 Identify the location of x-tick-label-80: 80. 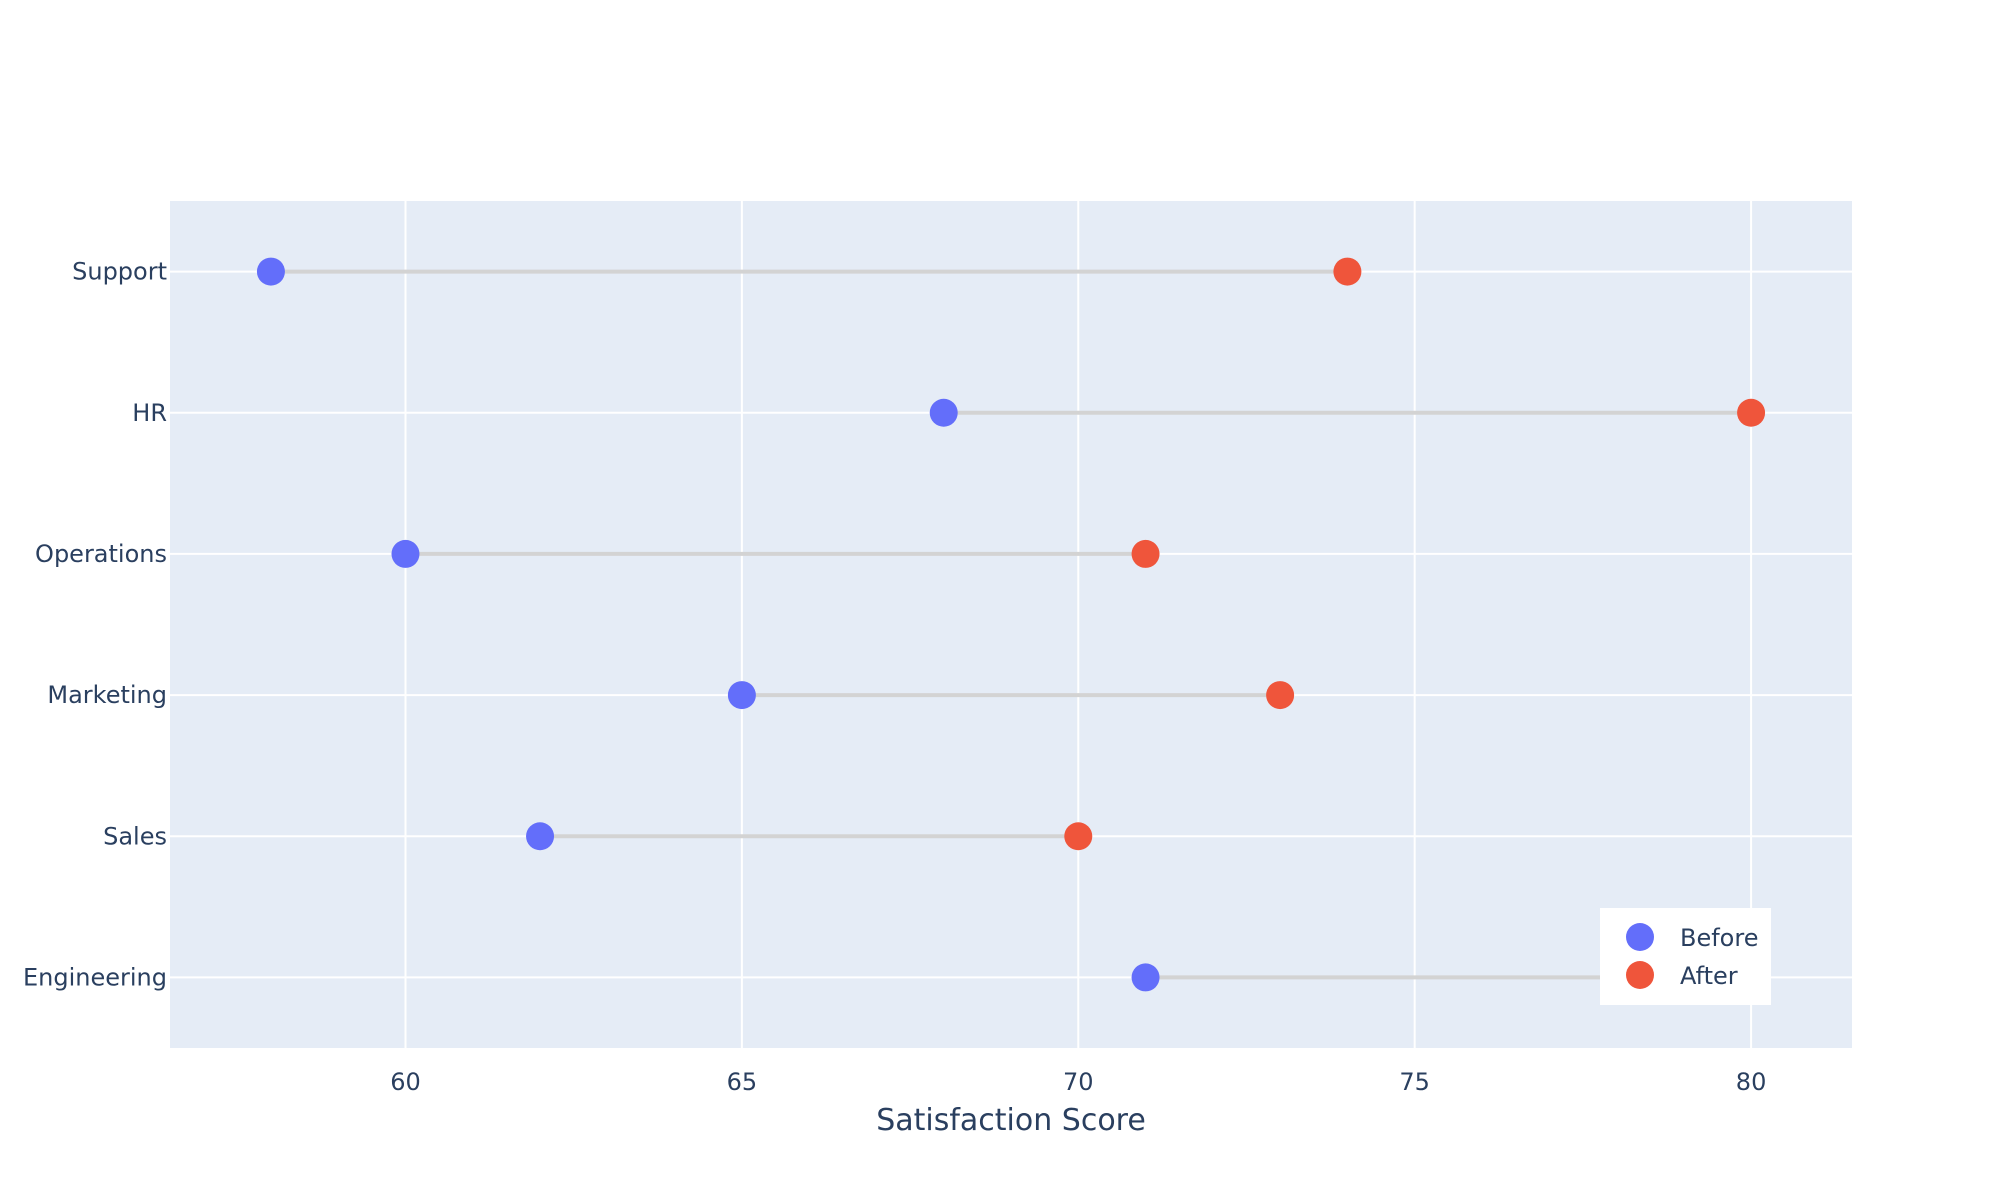
(1751, 1082).